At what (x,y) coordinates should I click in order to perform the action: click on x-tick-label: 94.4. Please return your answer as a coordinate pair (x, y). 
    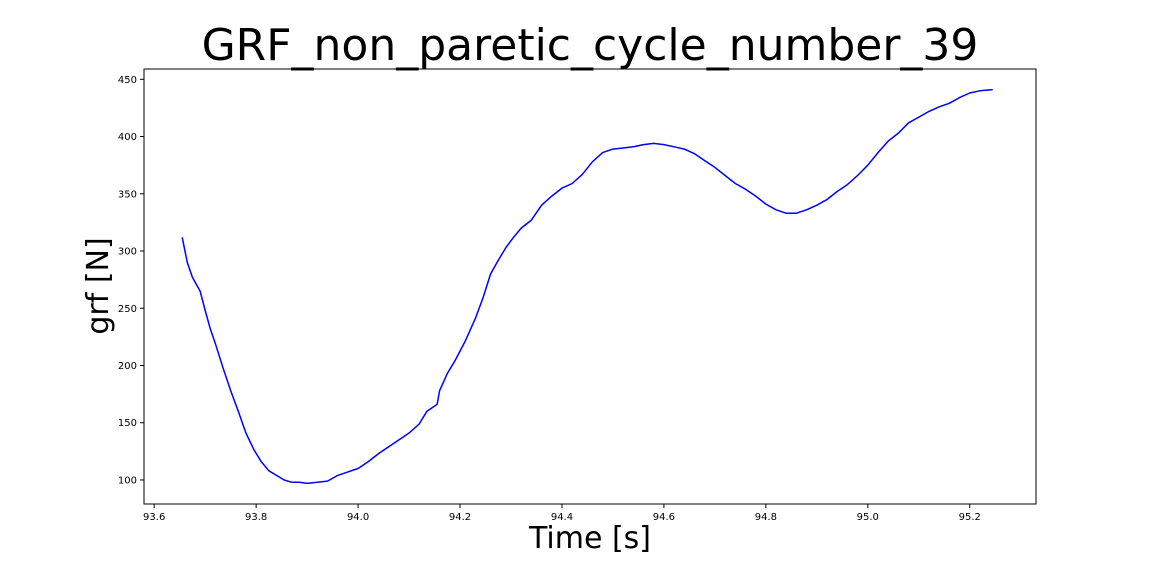
    Looking at the image, I should click on (562, 517).